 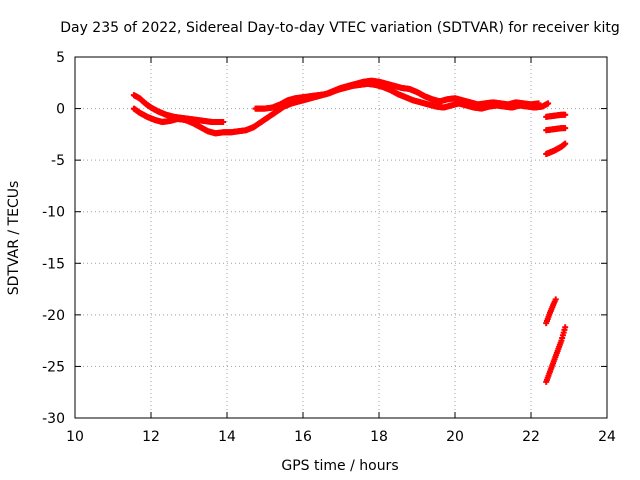 What do you see at coordinates (379, 437) in the screenshot?
I see `x-tick-label: 18` at bounding box center [379, 437].